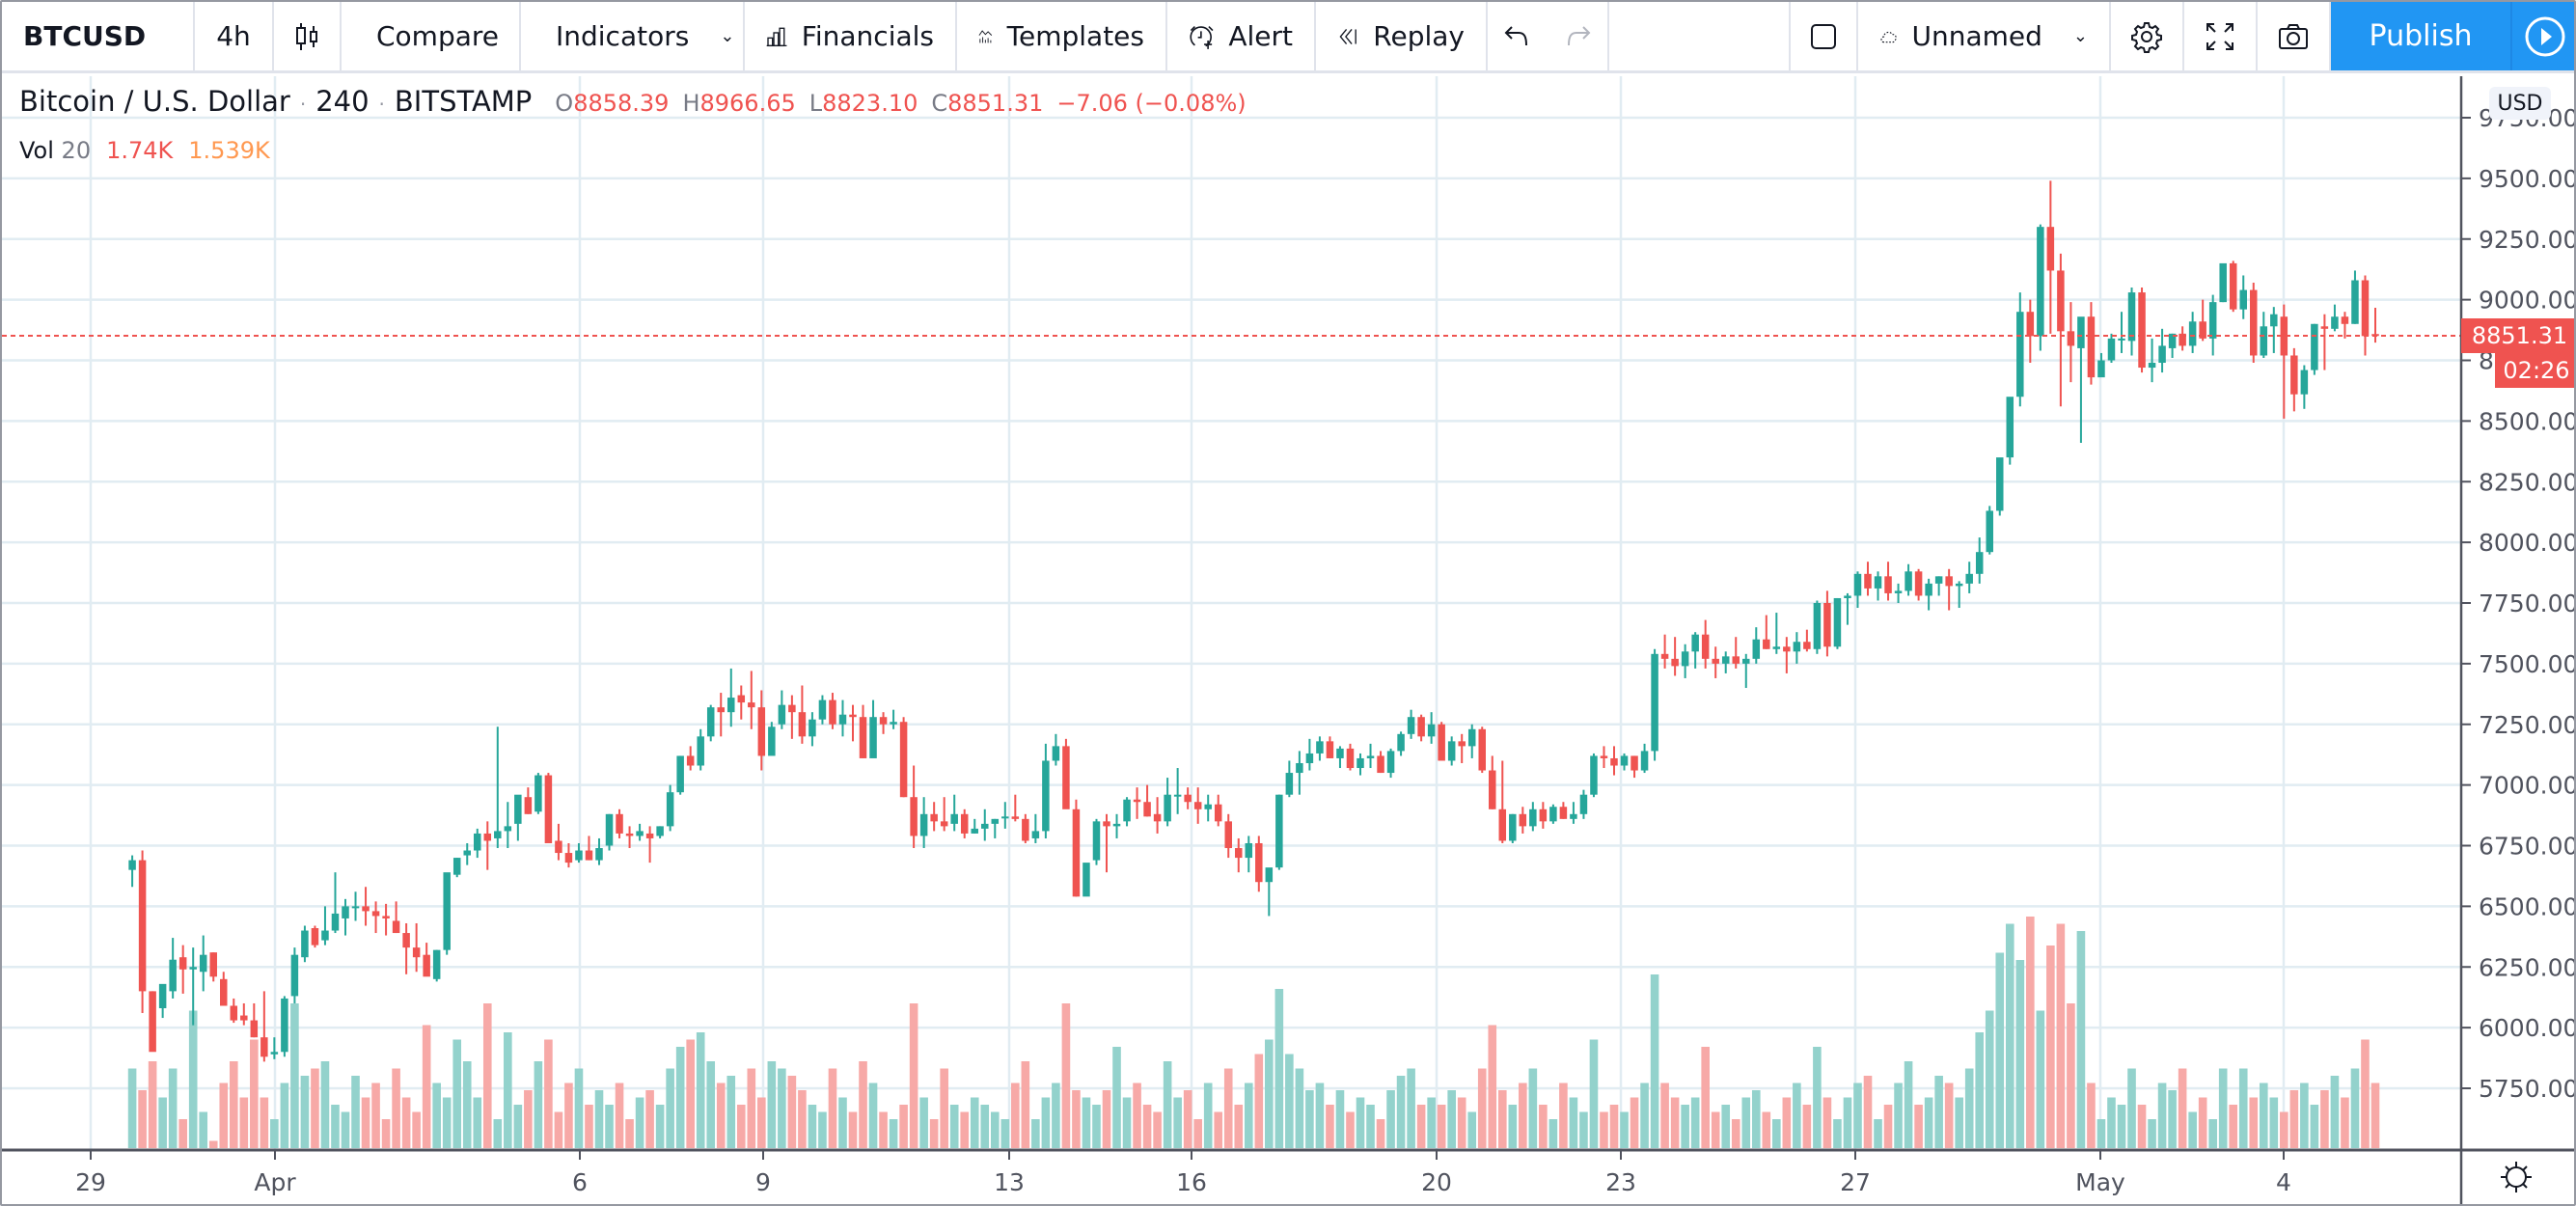 This screenshot has width=2576, height=1206. Describe the element at coordinates (308, 36) in the screenshot. I see `chart-type-button` at that location.